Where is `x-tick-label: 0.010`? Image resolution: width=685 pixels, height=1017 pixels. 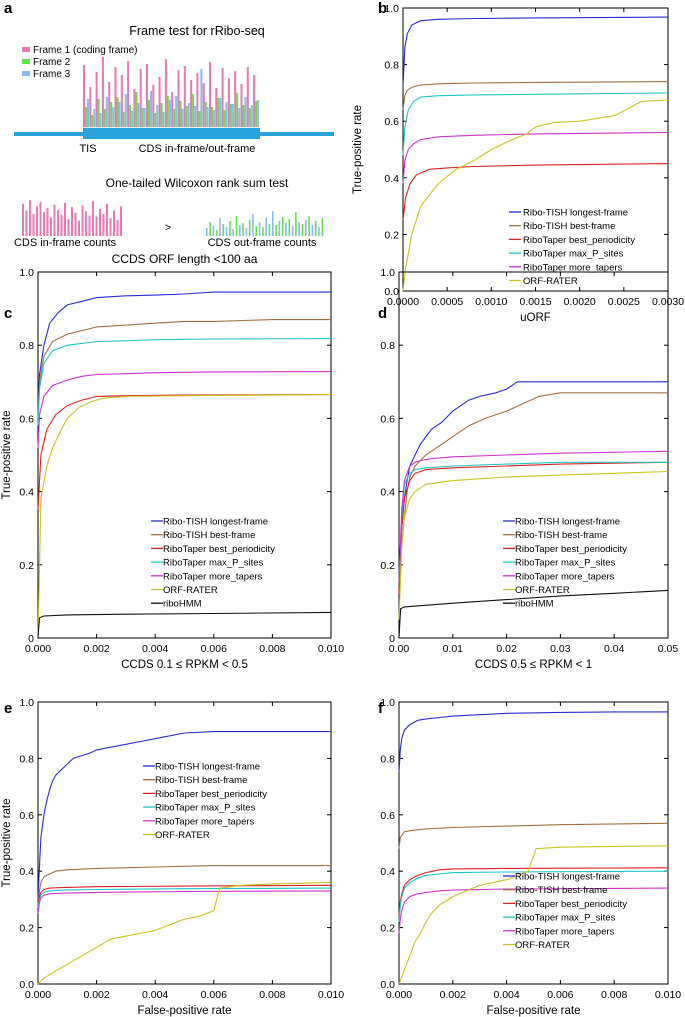 x-tick-label: 0.010 is located at coordinates (331, 995).